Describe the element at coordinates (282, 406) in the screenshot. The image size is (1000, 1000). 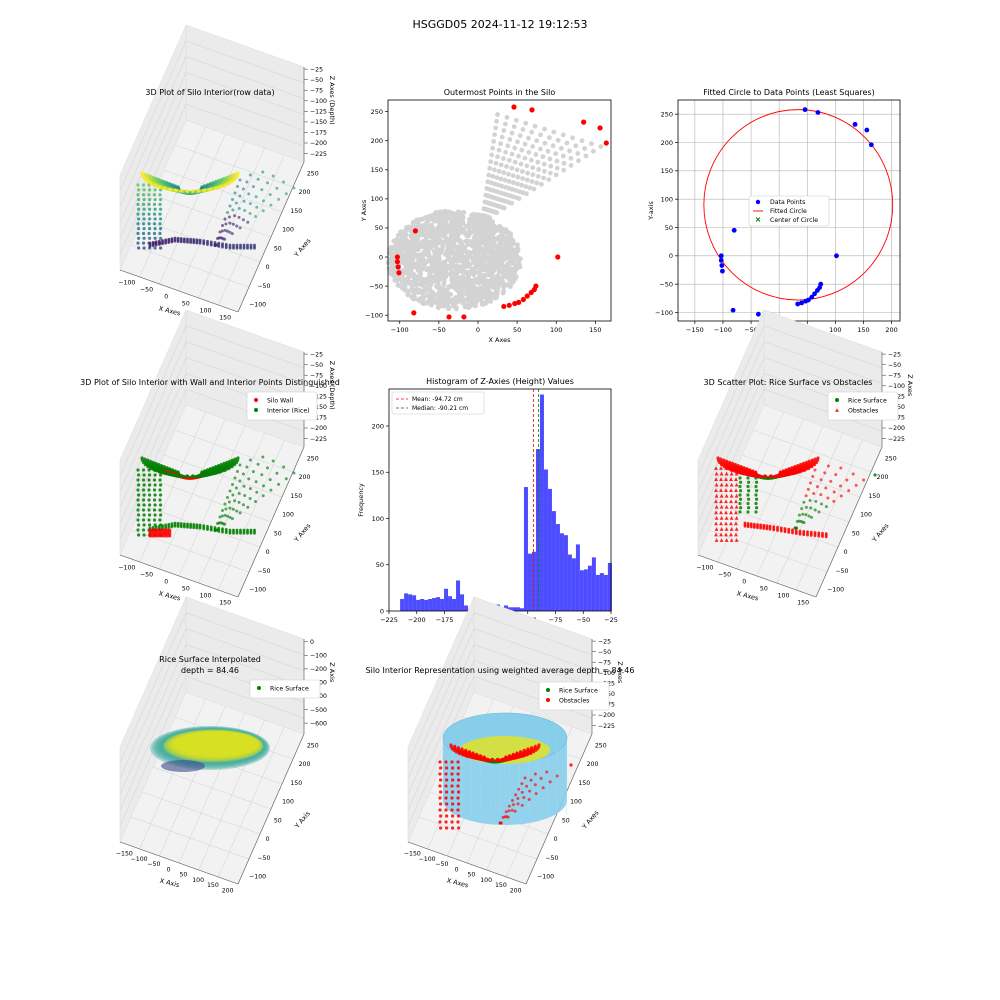
I see `legend-box` at that location.